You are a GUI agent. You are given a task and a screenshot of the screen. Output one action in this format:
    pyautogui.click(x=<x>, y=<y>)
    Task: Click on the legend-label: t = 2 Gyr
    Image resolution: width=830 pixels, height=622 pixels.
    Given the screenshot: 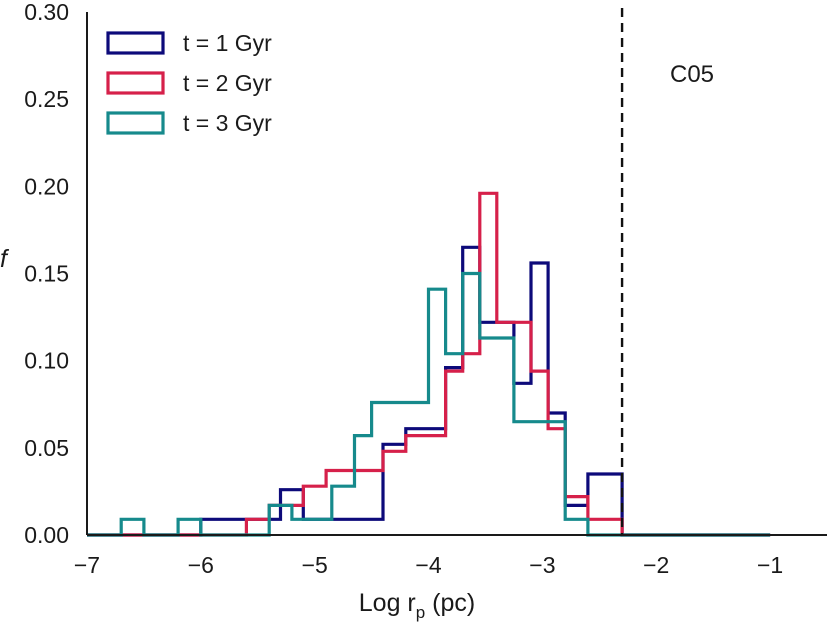 What is the action you would take?
    pyautogui.click(x=227, y=83)
    